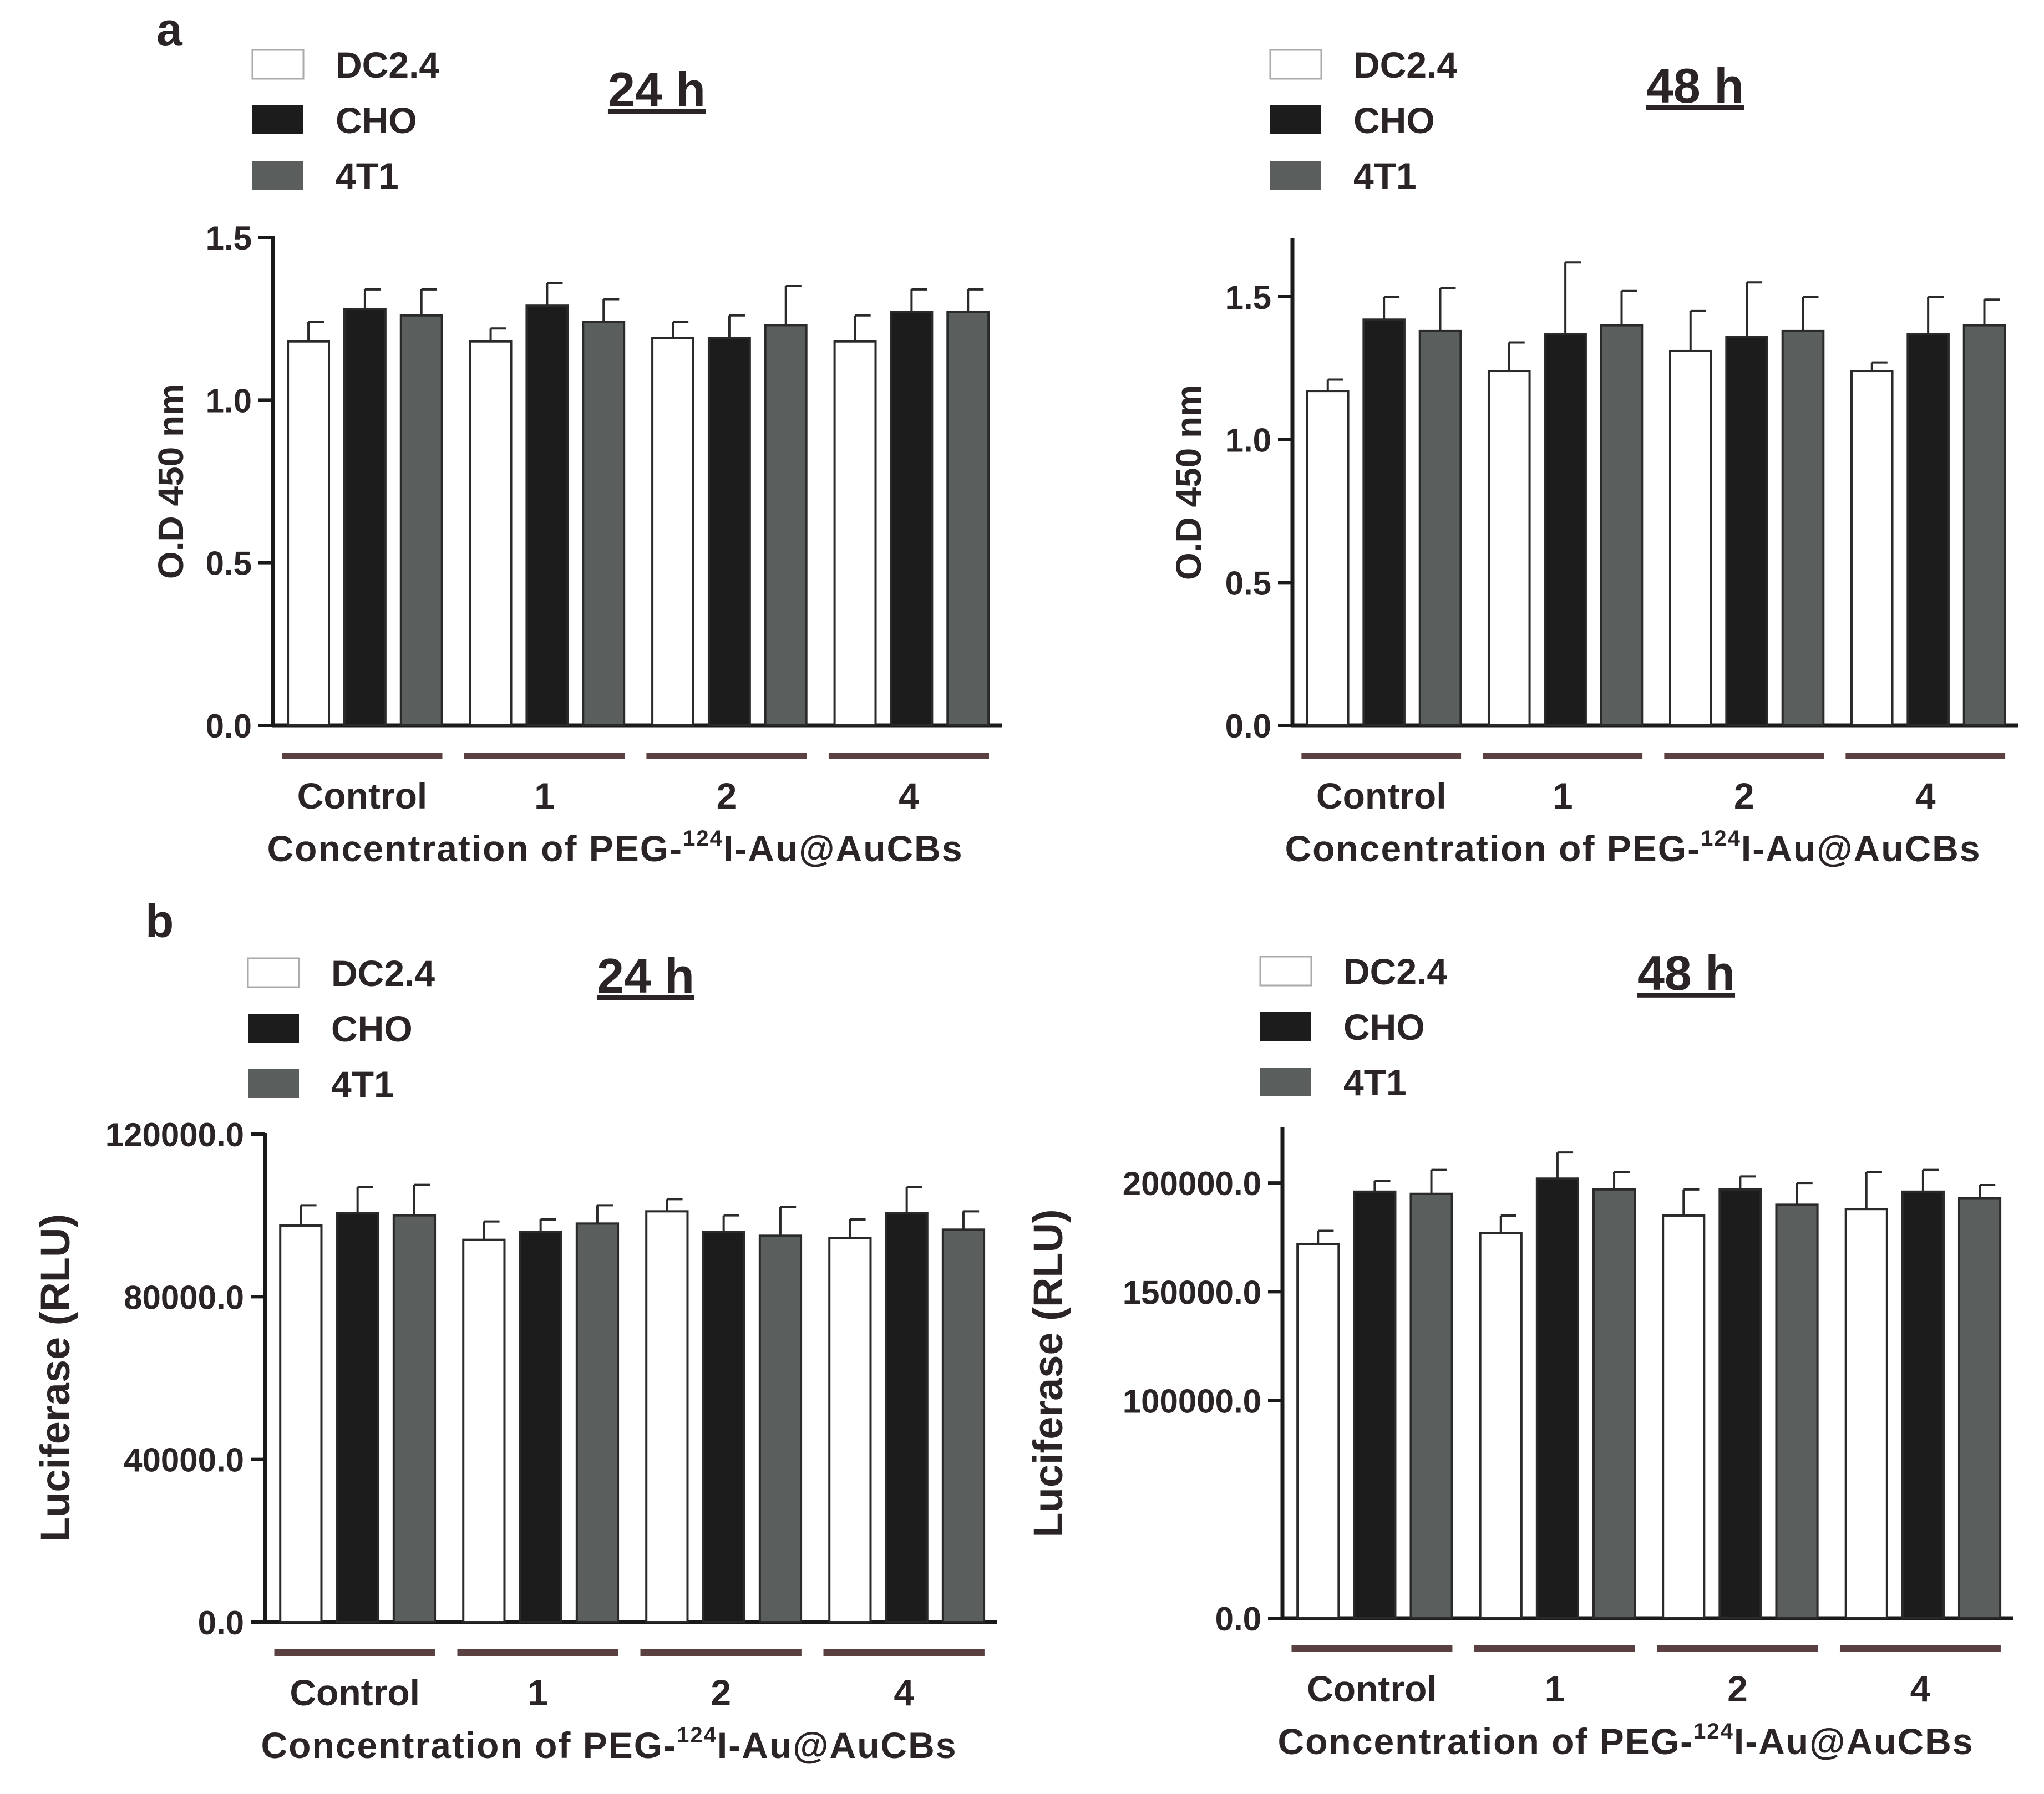 The image size is (2044, 1794). What do you see at coordinates (175, 1134) in the screenshot?
I see `y-tick-label: 120000.0` at bounding box center [175, 1134].